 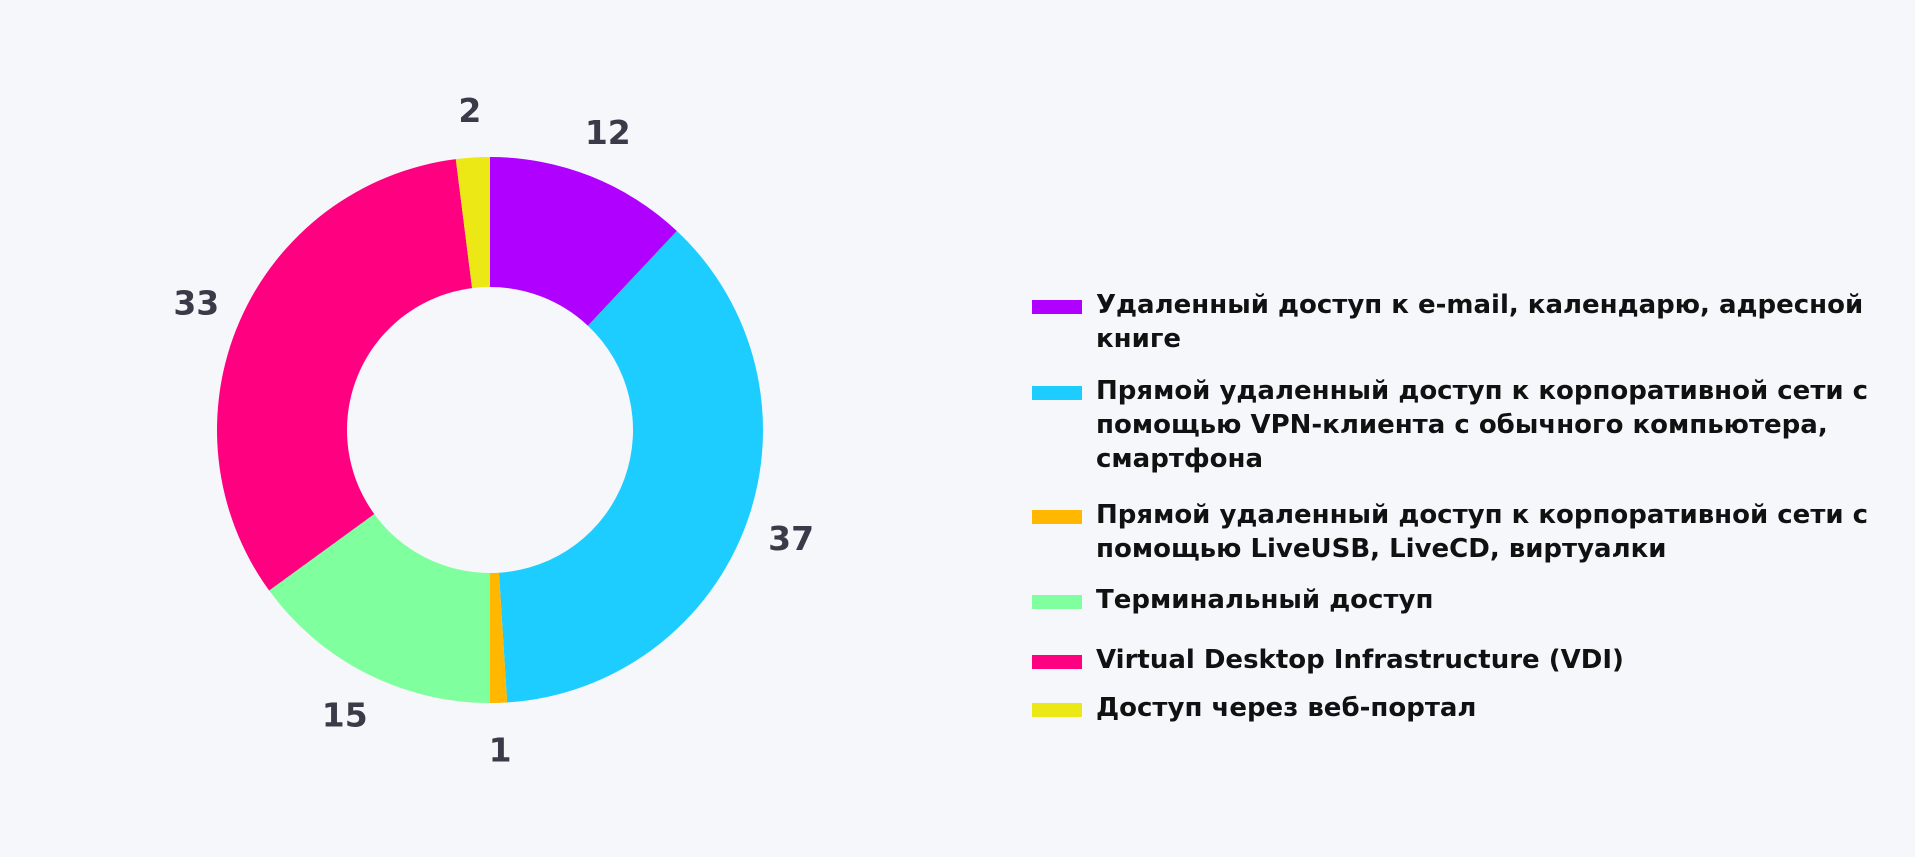 I want to click on data-label-vdi: 33, so click(x=196, y=302).